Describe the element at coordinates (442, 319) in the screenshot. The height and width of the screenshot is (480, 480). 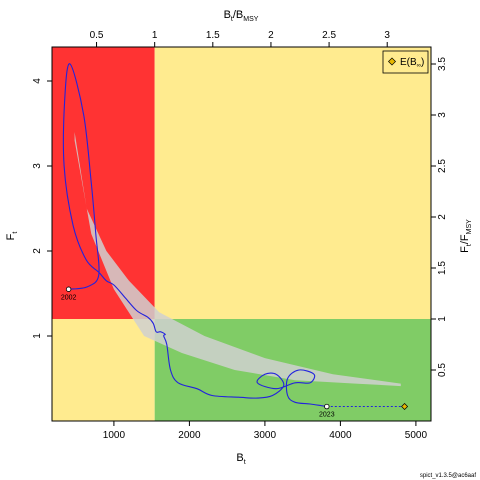
I see `y-right-tick-label: 1` at that location.